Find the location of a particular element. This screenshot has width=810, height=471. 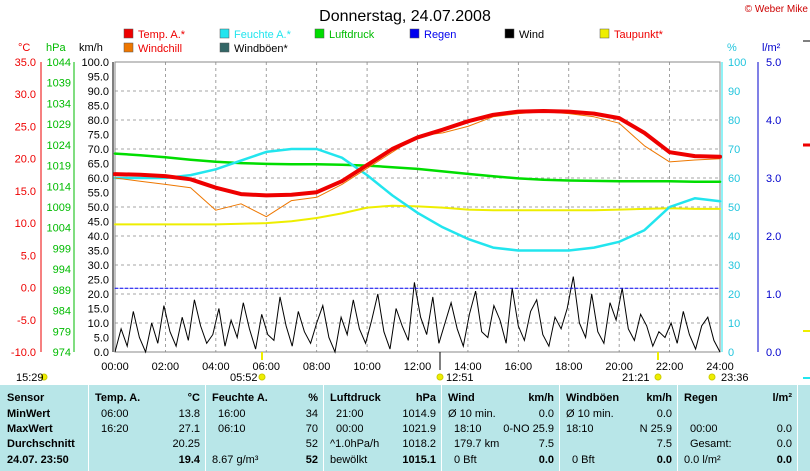

pressure-tick-label: 984 is located at coordinates (62, 312).